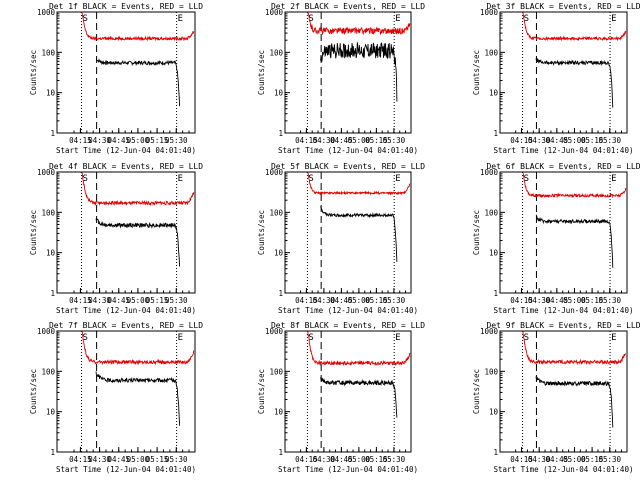 The image size is (640, 480). What do you see at coordinates (348, 6) in the screenshot?
I see `panel-title: Det 2f BLACK = Events, RED = LLD` at bounding box center [348, 6].